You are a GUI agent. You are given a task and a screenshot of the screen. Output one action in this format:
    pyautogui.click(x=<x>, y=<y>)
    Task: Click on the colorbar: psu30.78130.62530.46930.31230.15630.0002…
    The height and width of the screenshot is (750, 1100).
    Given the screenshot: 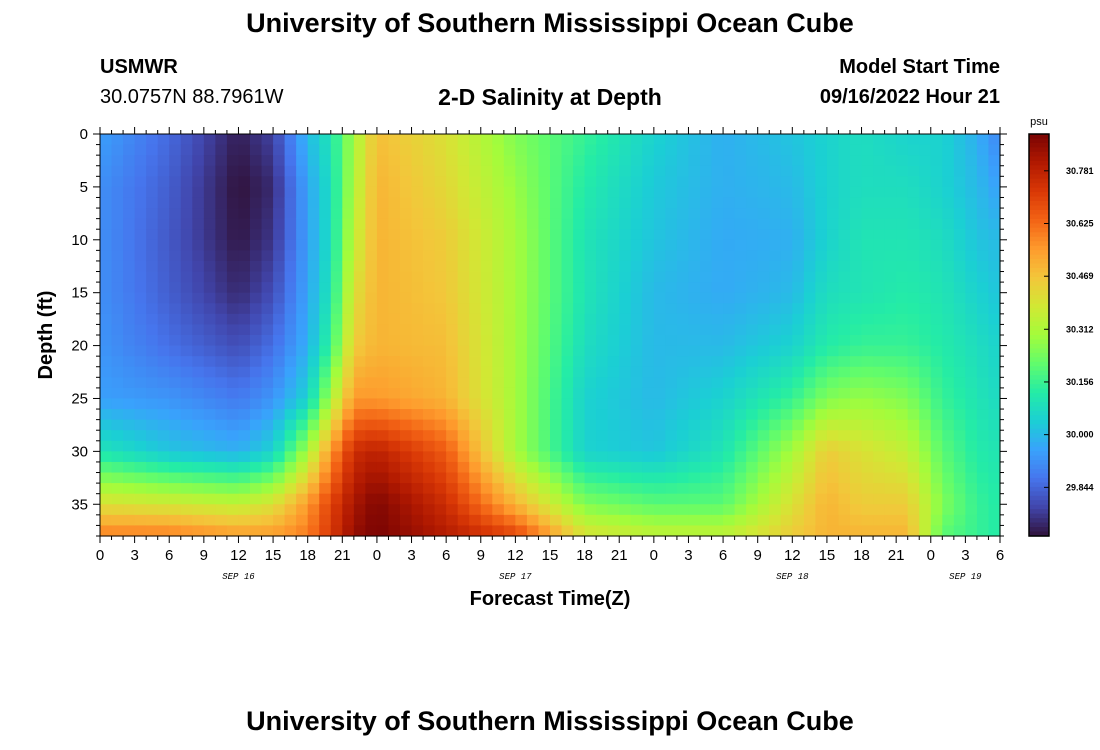 What is the action you would take?
    pyautogui.click(x=1061, y=326)
    